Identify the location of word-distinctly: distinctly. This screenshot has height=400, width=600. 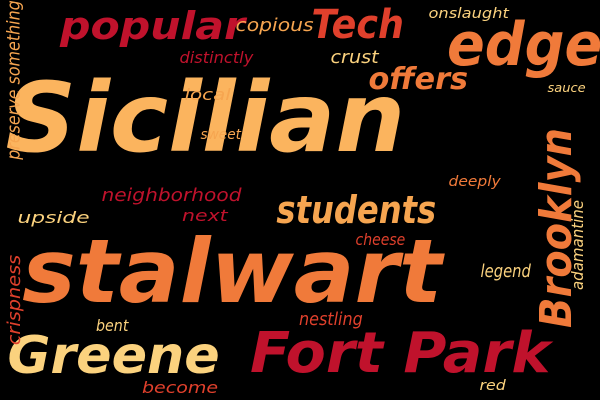
(215, 57).